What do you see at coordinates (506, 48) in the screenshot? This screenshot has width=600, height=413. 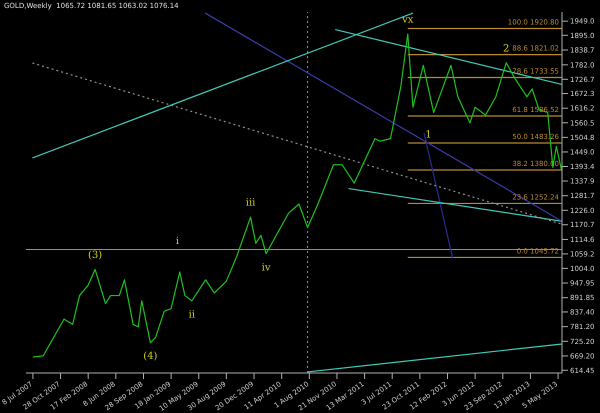 I see `annotation: 2` at bounding box center [506, 48].